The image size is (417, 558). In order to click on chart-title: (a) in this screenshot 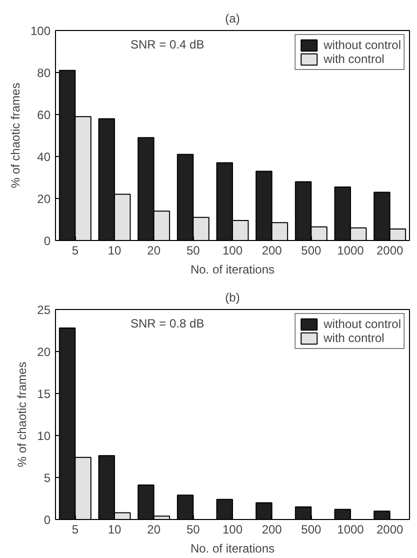, I will do `click(232, 19)`.